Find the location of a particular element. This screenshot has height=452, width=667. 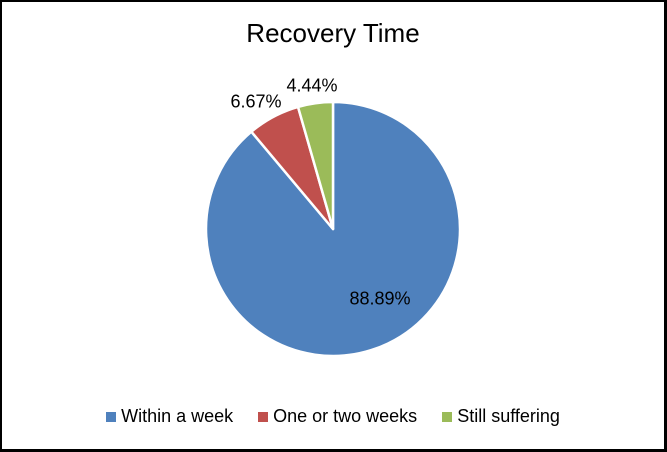

legend-item-one-or-two-weeks: One or two weeks is located at coordinates (337, 416).